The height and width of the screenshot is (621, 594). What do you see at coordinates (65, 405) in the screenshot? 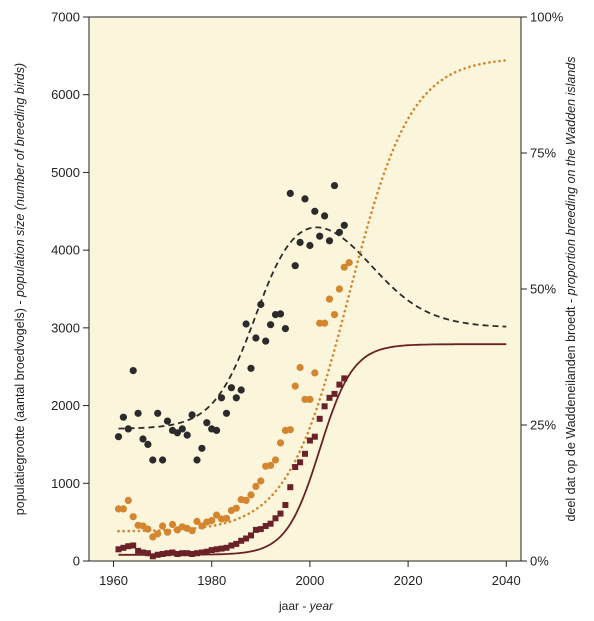
I see `y-left-tick-label: 2000` at bounding box center [65, 405].